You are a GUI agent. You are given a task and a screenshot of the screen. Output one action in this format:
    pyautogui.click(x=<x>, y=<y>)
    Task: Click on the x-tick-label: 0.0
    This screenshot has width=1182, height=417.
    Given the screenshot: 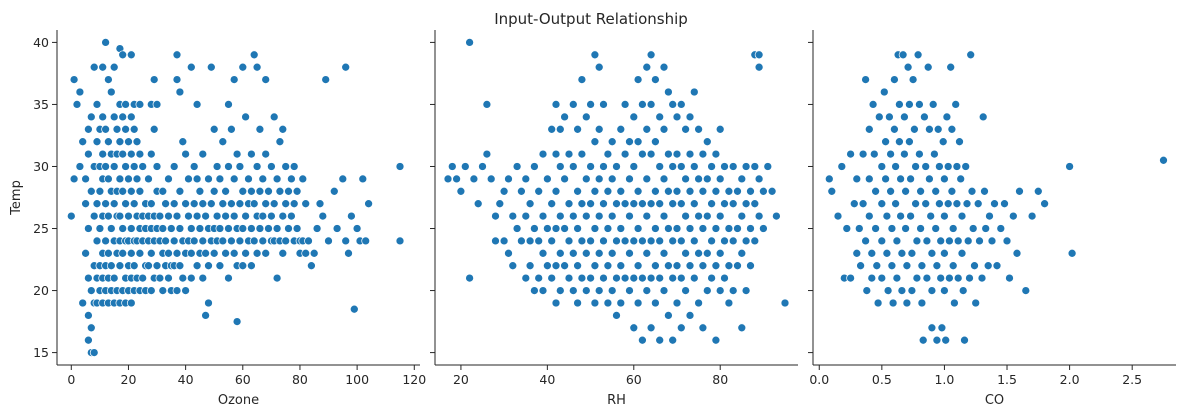 What is the action you would take?
    pyautogui.click(x=819, y=379)
    